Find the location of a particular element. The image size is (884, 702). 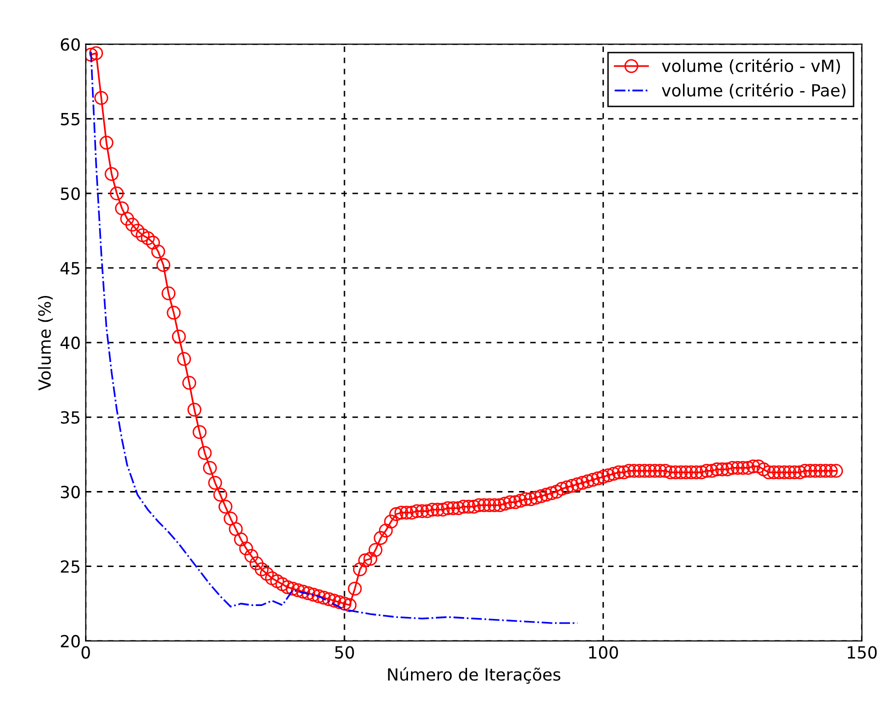

y-tick-label: 20 is located at coordinates (70, 641).